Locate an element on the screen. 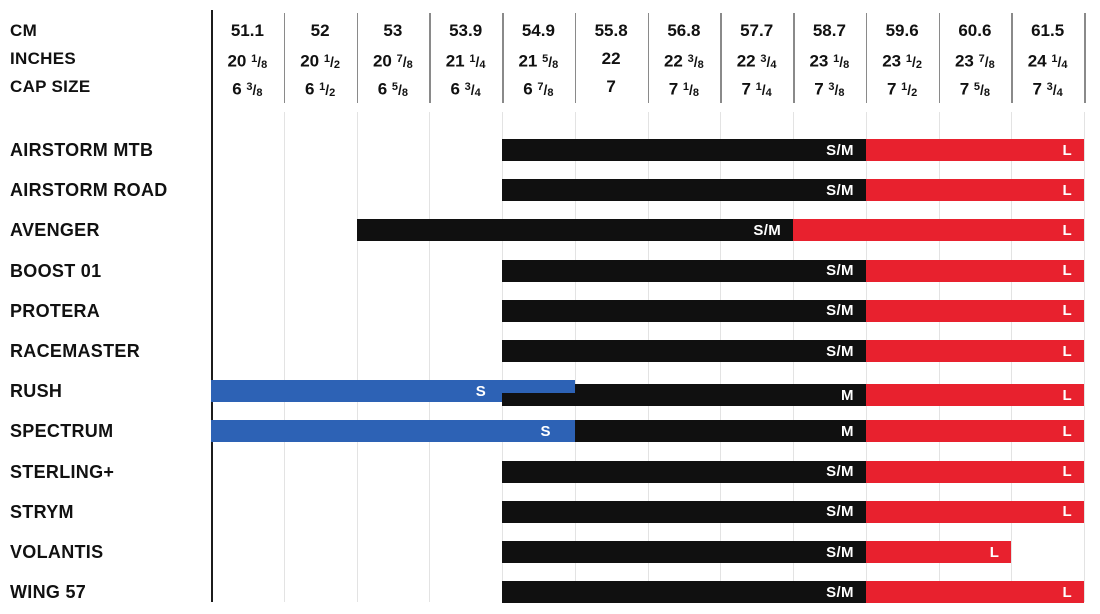 The width and height of the screenshot is (1100, 614). axis-line is located at coordinates (212, 306).